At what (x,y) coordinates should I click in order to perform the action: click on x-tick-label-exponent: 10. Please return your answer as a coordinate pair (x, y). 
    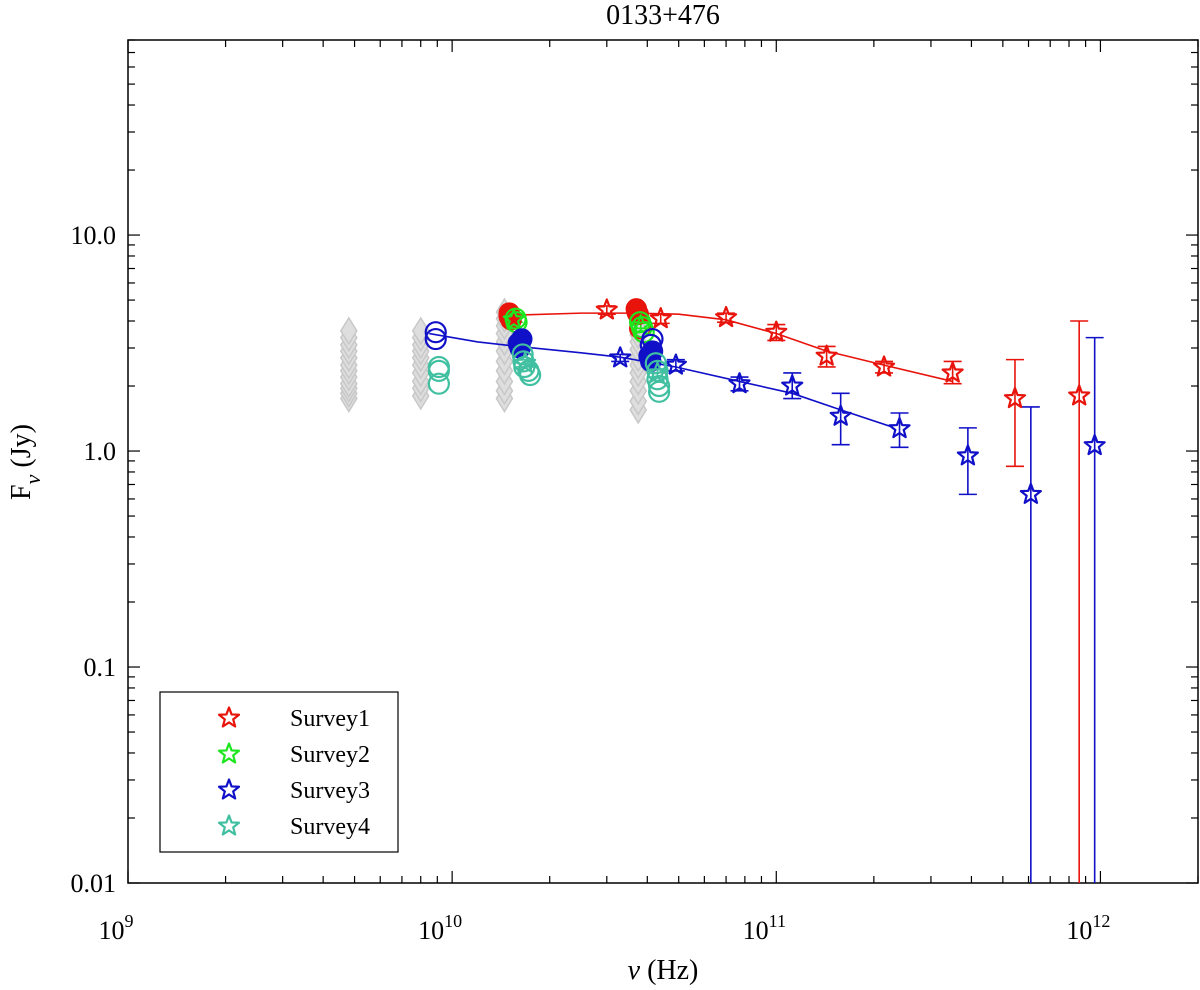
    Looking at the image, I should click on (453, 921).